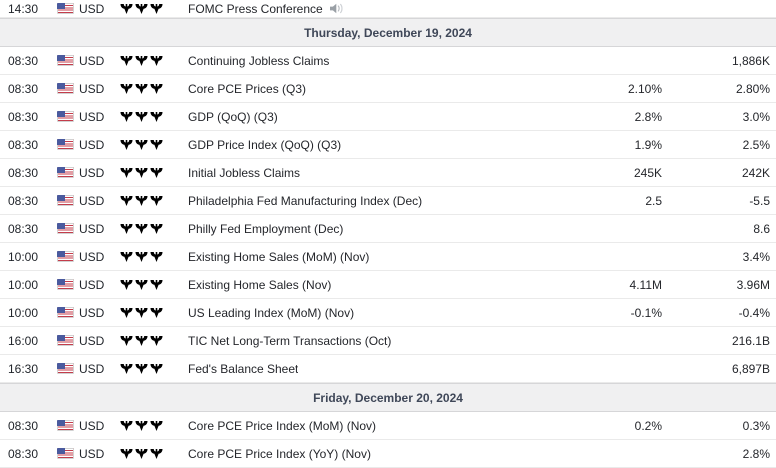  What do you see at coordinates (753, 284) in the screenshot?
I see `previous-value: 3.96M` at bounding box center [753, 284].